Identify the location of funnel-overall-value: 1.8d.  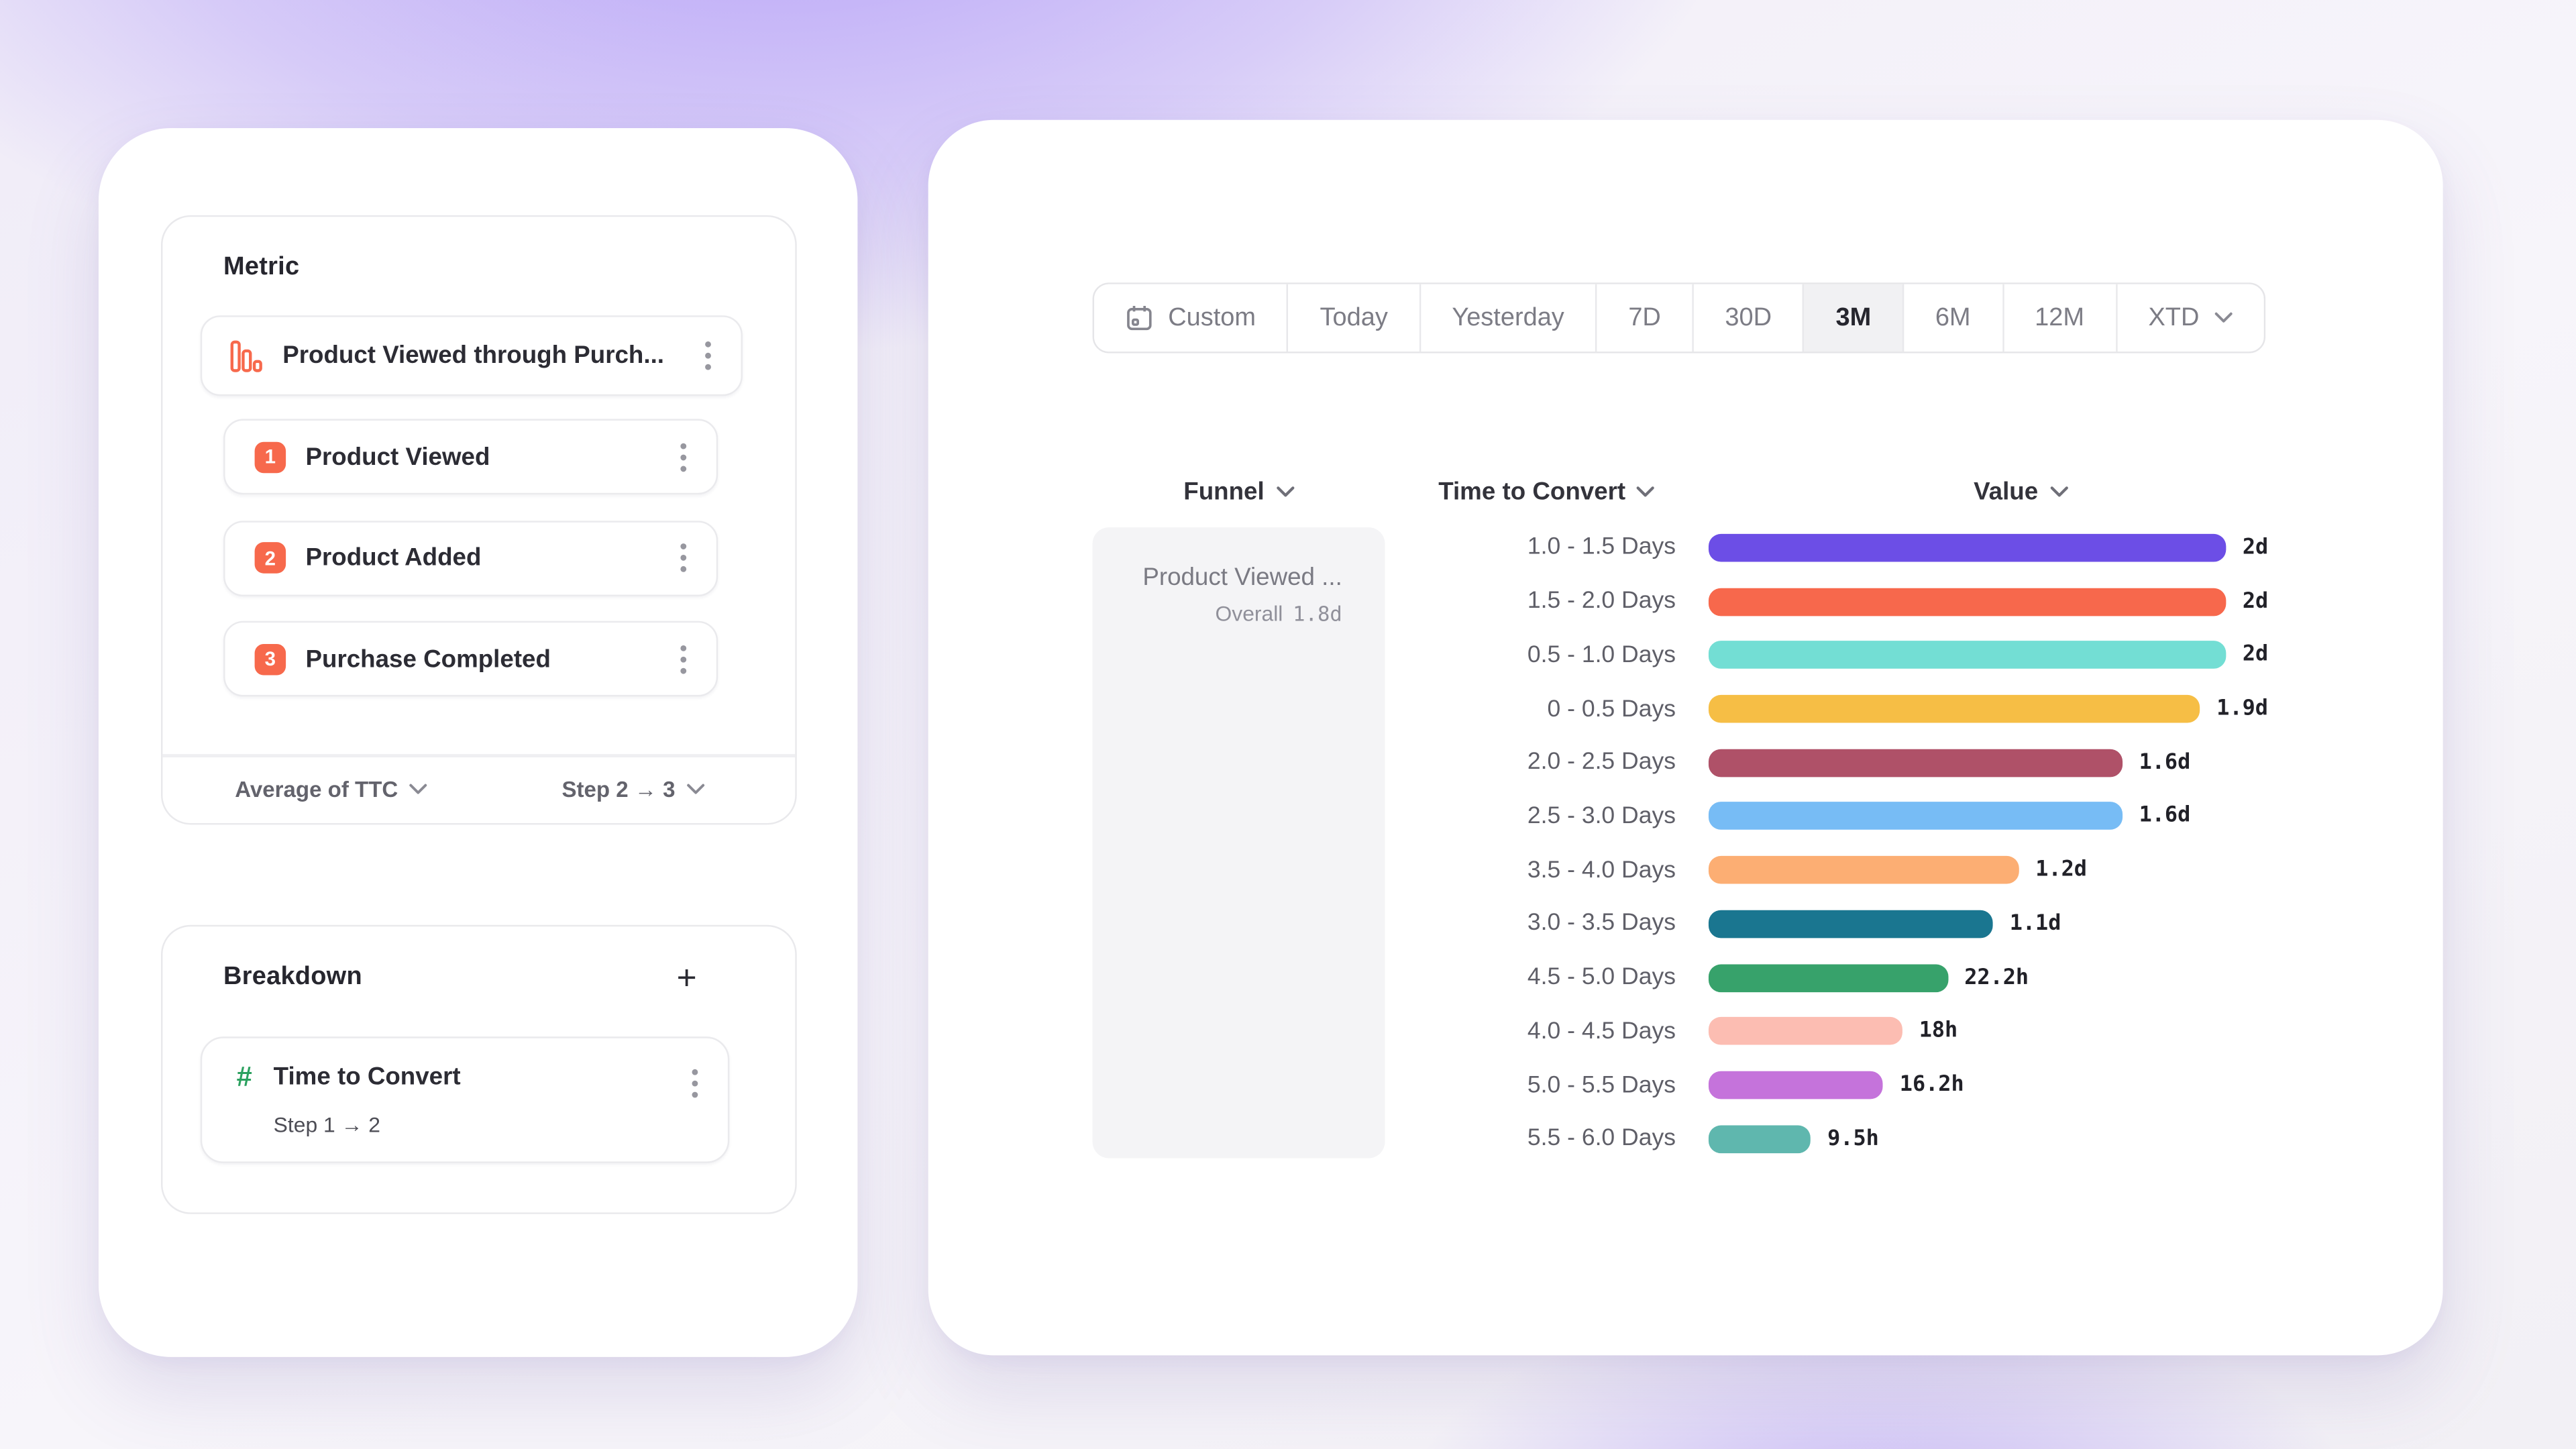
(1317, 614).